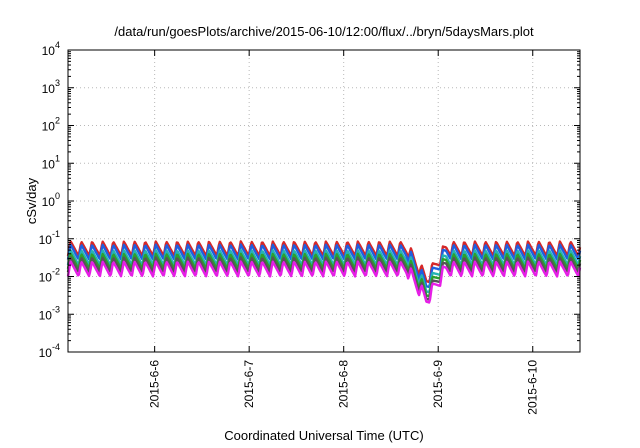 Image resolution: width=640 pixels, height=448 pixels. What do you see at coordinates (31, 200) in the screenshot?
I see `y-axis-label: cSv/day` at bounding box center [31, 200].